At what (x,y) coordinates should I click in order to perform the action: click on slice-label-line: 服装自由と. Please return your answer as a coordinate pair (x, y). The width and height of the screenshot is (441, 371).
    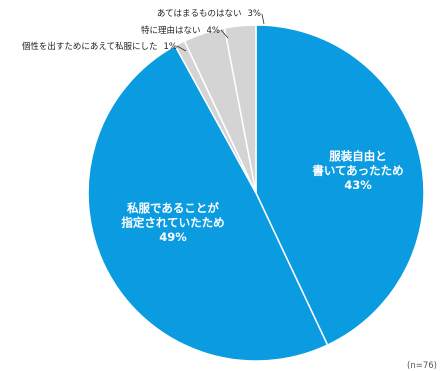
    Looking at the image, I should click on (358, 156).